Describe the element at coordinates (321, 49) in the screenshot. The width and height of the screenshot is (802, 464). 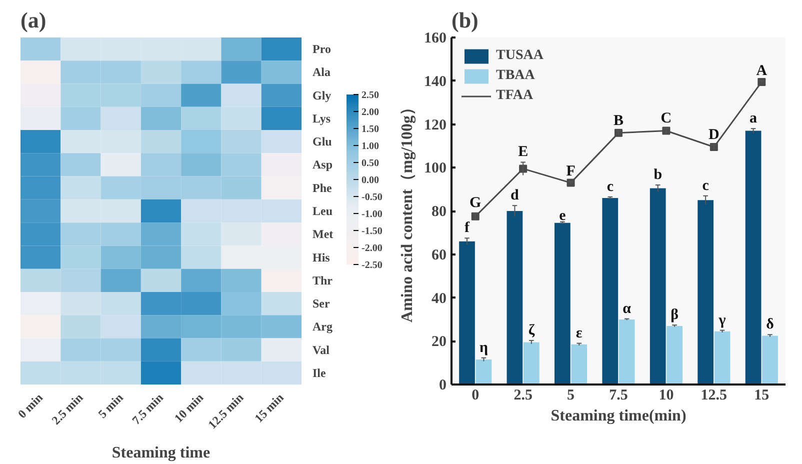
I see `y-tick-label: Pro` at that location.